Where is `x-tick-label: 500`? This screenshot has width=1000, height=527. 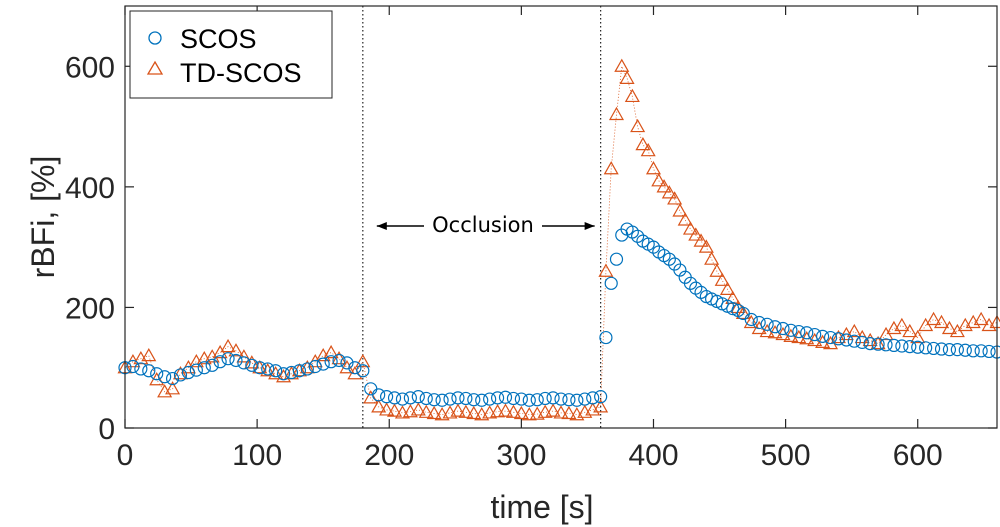 x-tick-label: 500 is located at coordinates (786, 455).